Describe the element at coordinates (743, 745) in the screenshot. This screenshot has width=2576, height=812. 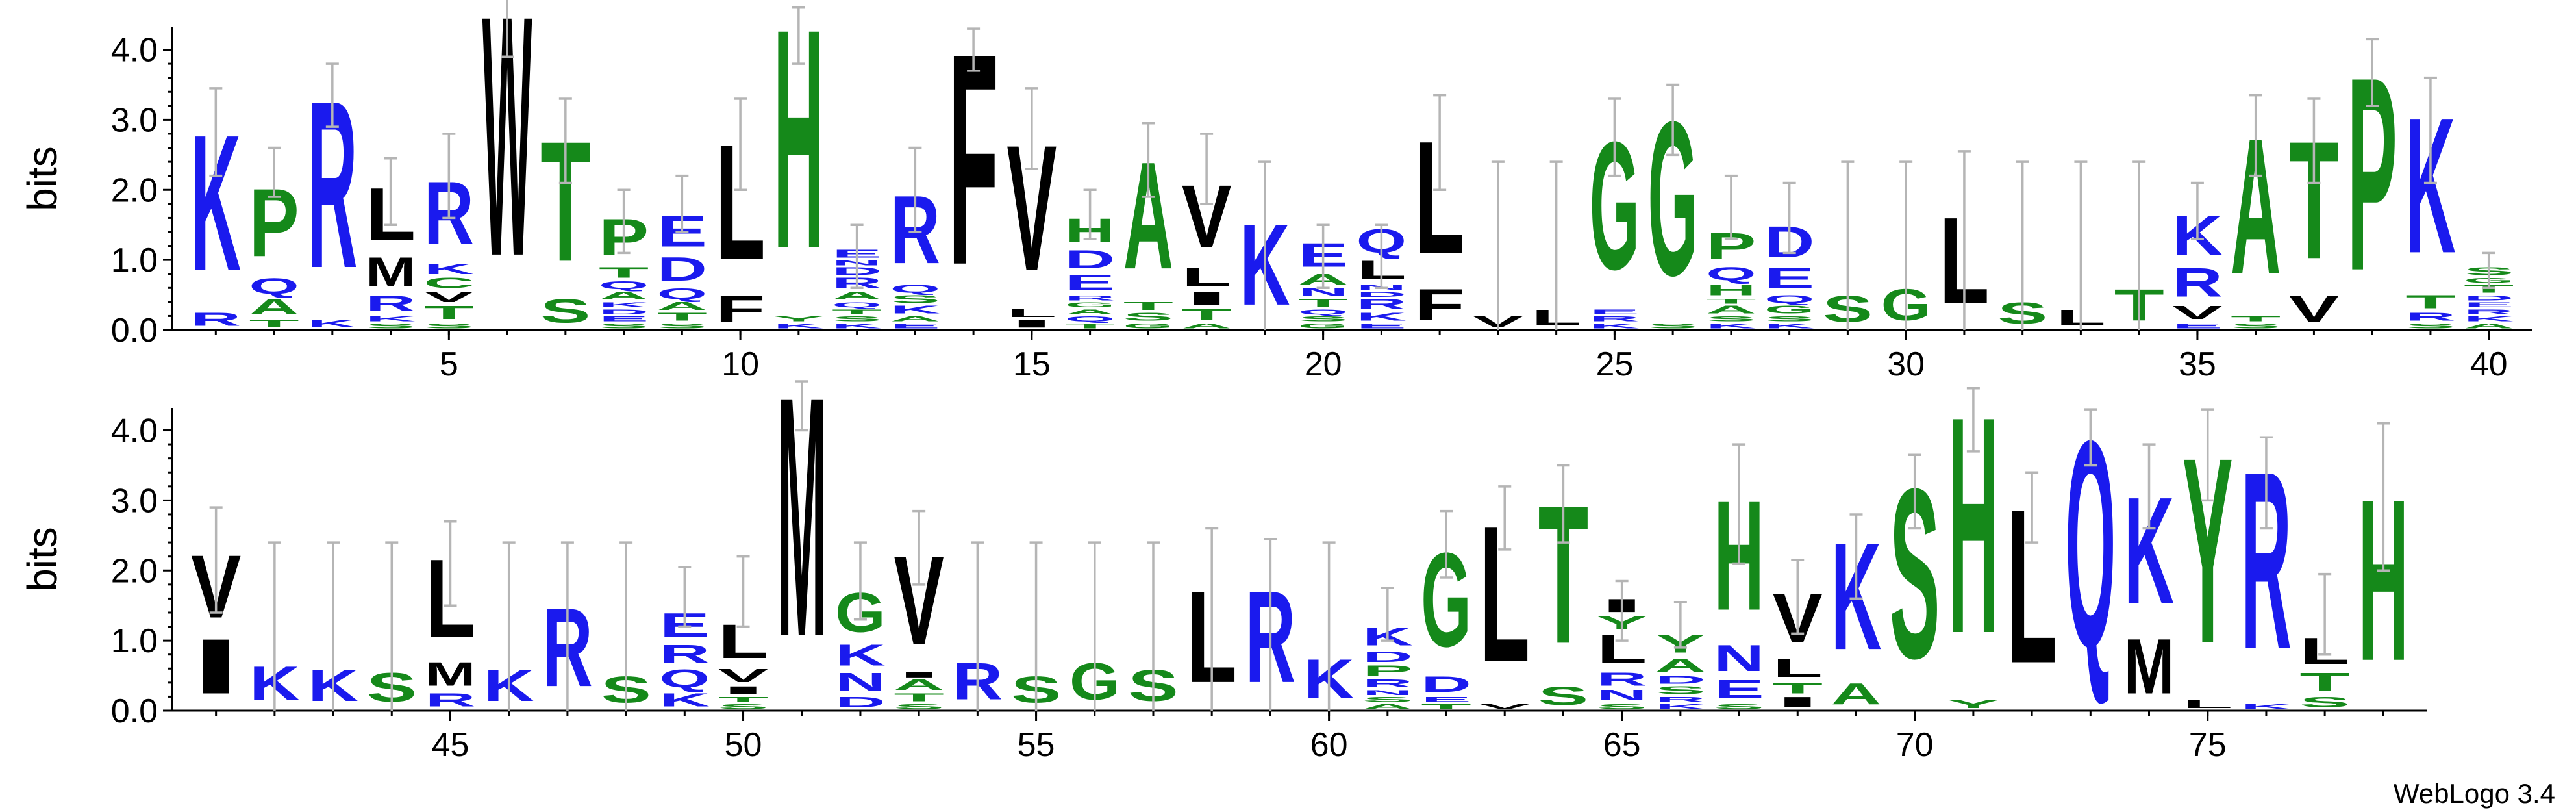
I see `x-tick-label: 50` at that location.